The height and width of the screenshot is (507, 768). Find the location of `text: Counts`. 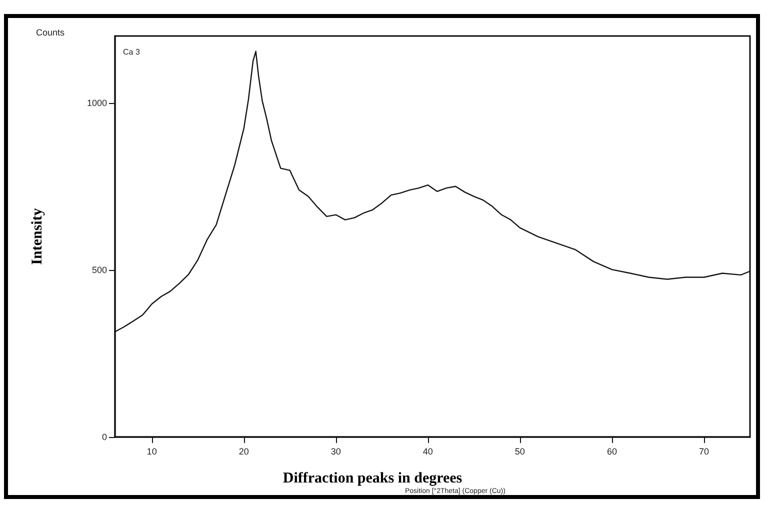

text: Counts is located at coordinates (51, 33).